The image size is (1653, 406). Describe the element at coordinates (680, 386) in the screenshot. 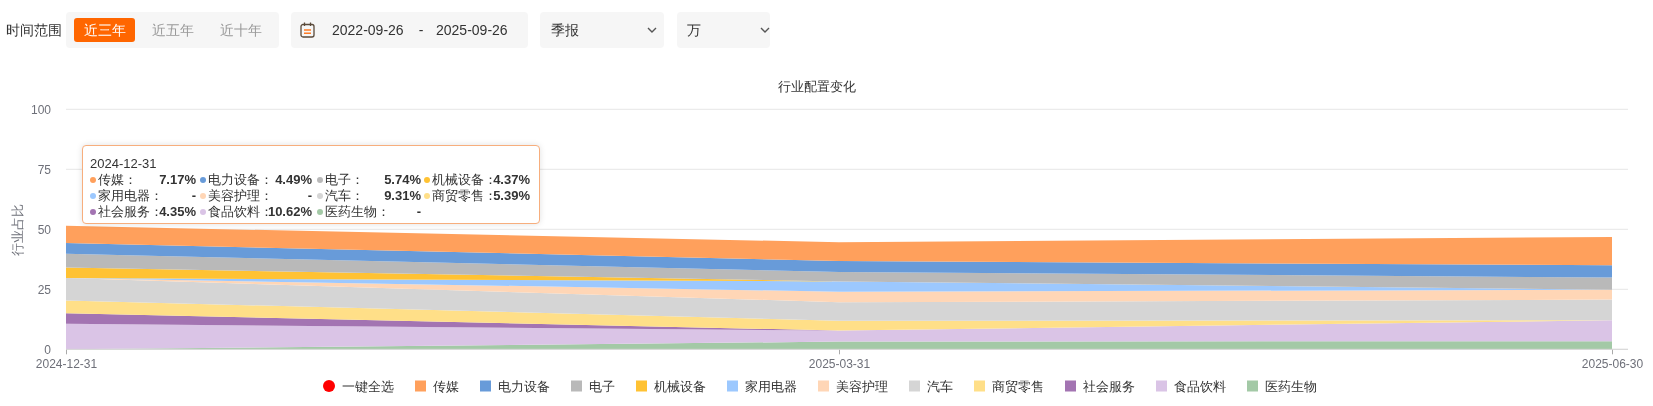

I see `legend-label: 机械设备` at that location.